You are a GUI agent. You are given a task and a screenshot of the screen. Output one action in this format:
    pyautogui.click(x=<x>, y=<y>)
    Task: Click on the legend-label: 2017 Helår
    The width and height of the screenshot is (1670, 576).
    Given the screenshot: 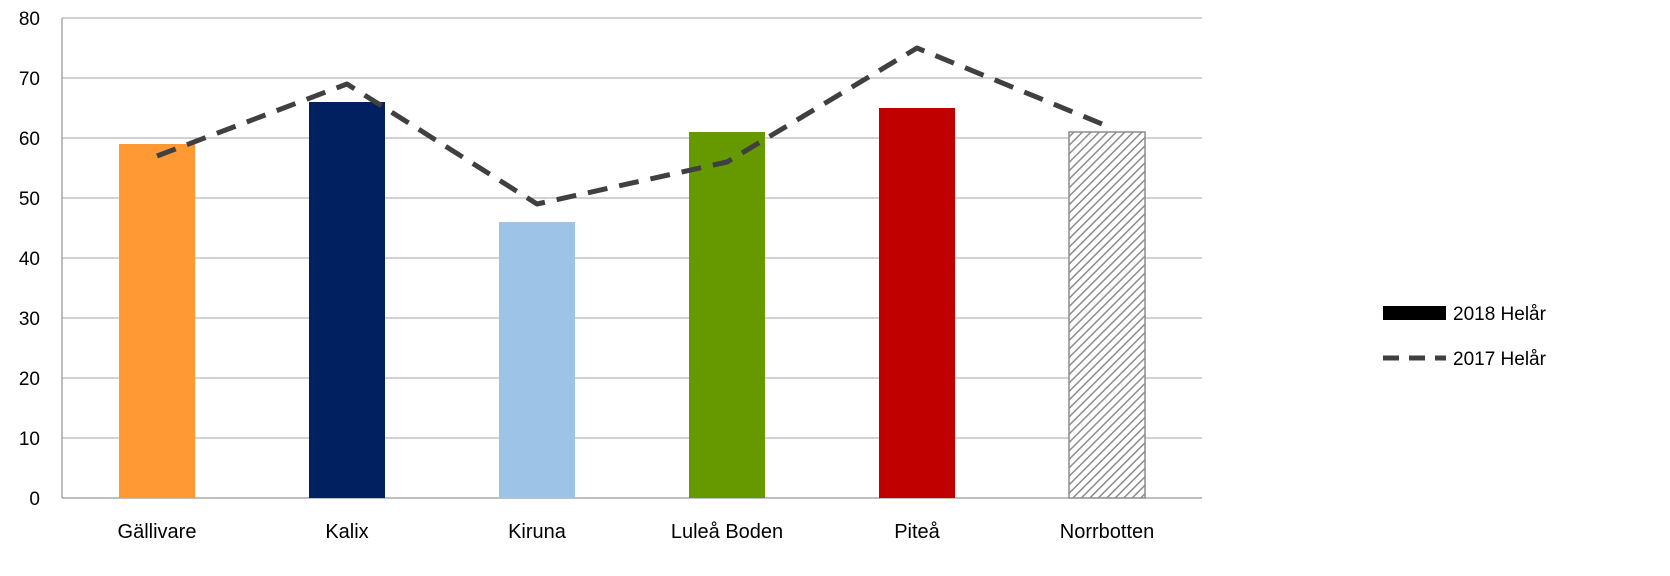 What is the action you would take?
    pyautogui.click(x=1500, y=359)
    